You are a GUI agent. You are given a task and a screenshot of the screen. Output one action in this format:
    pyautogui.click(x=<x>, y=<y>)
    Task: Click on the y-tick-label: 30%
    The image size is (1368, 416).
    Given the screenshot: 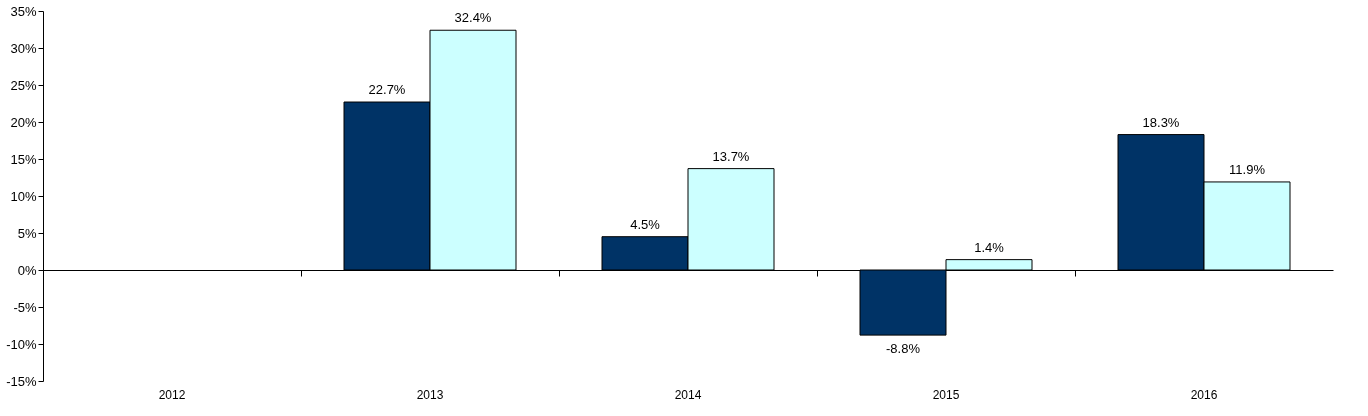 What is the action you would take?
    pyautogui.click(x=23, y=48)
    